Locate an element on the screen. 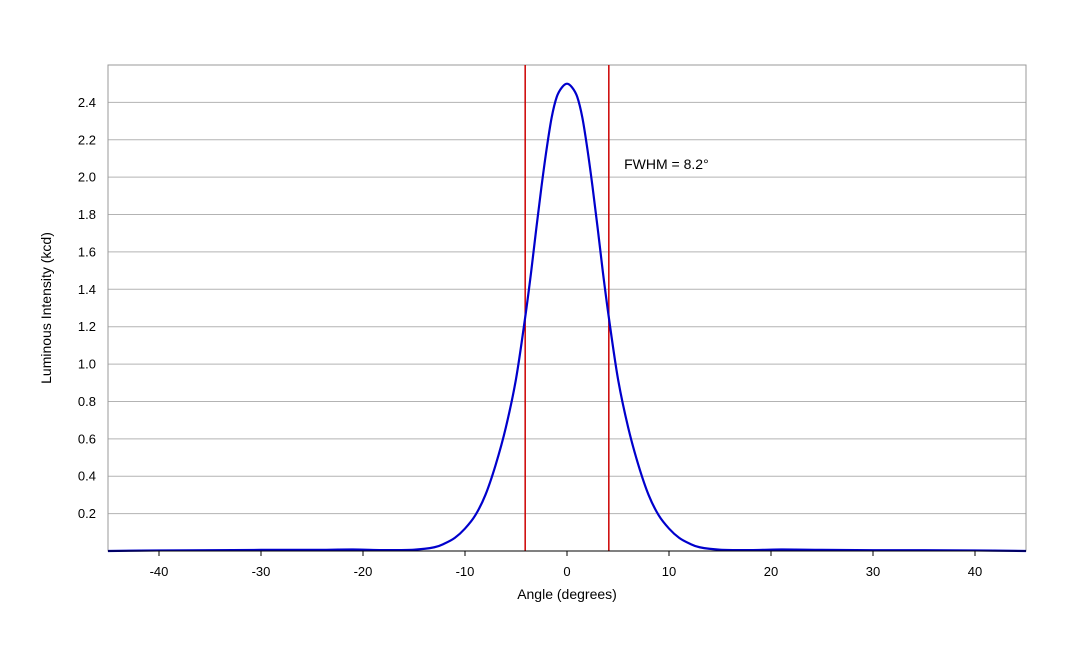 This screenshot has height=648, width=1080. x-tick-label: 40 is located at coordinates (975, 571).